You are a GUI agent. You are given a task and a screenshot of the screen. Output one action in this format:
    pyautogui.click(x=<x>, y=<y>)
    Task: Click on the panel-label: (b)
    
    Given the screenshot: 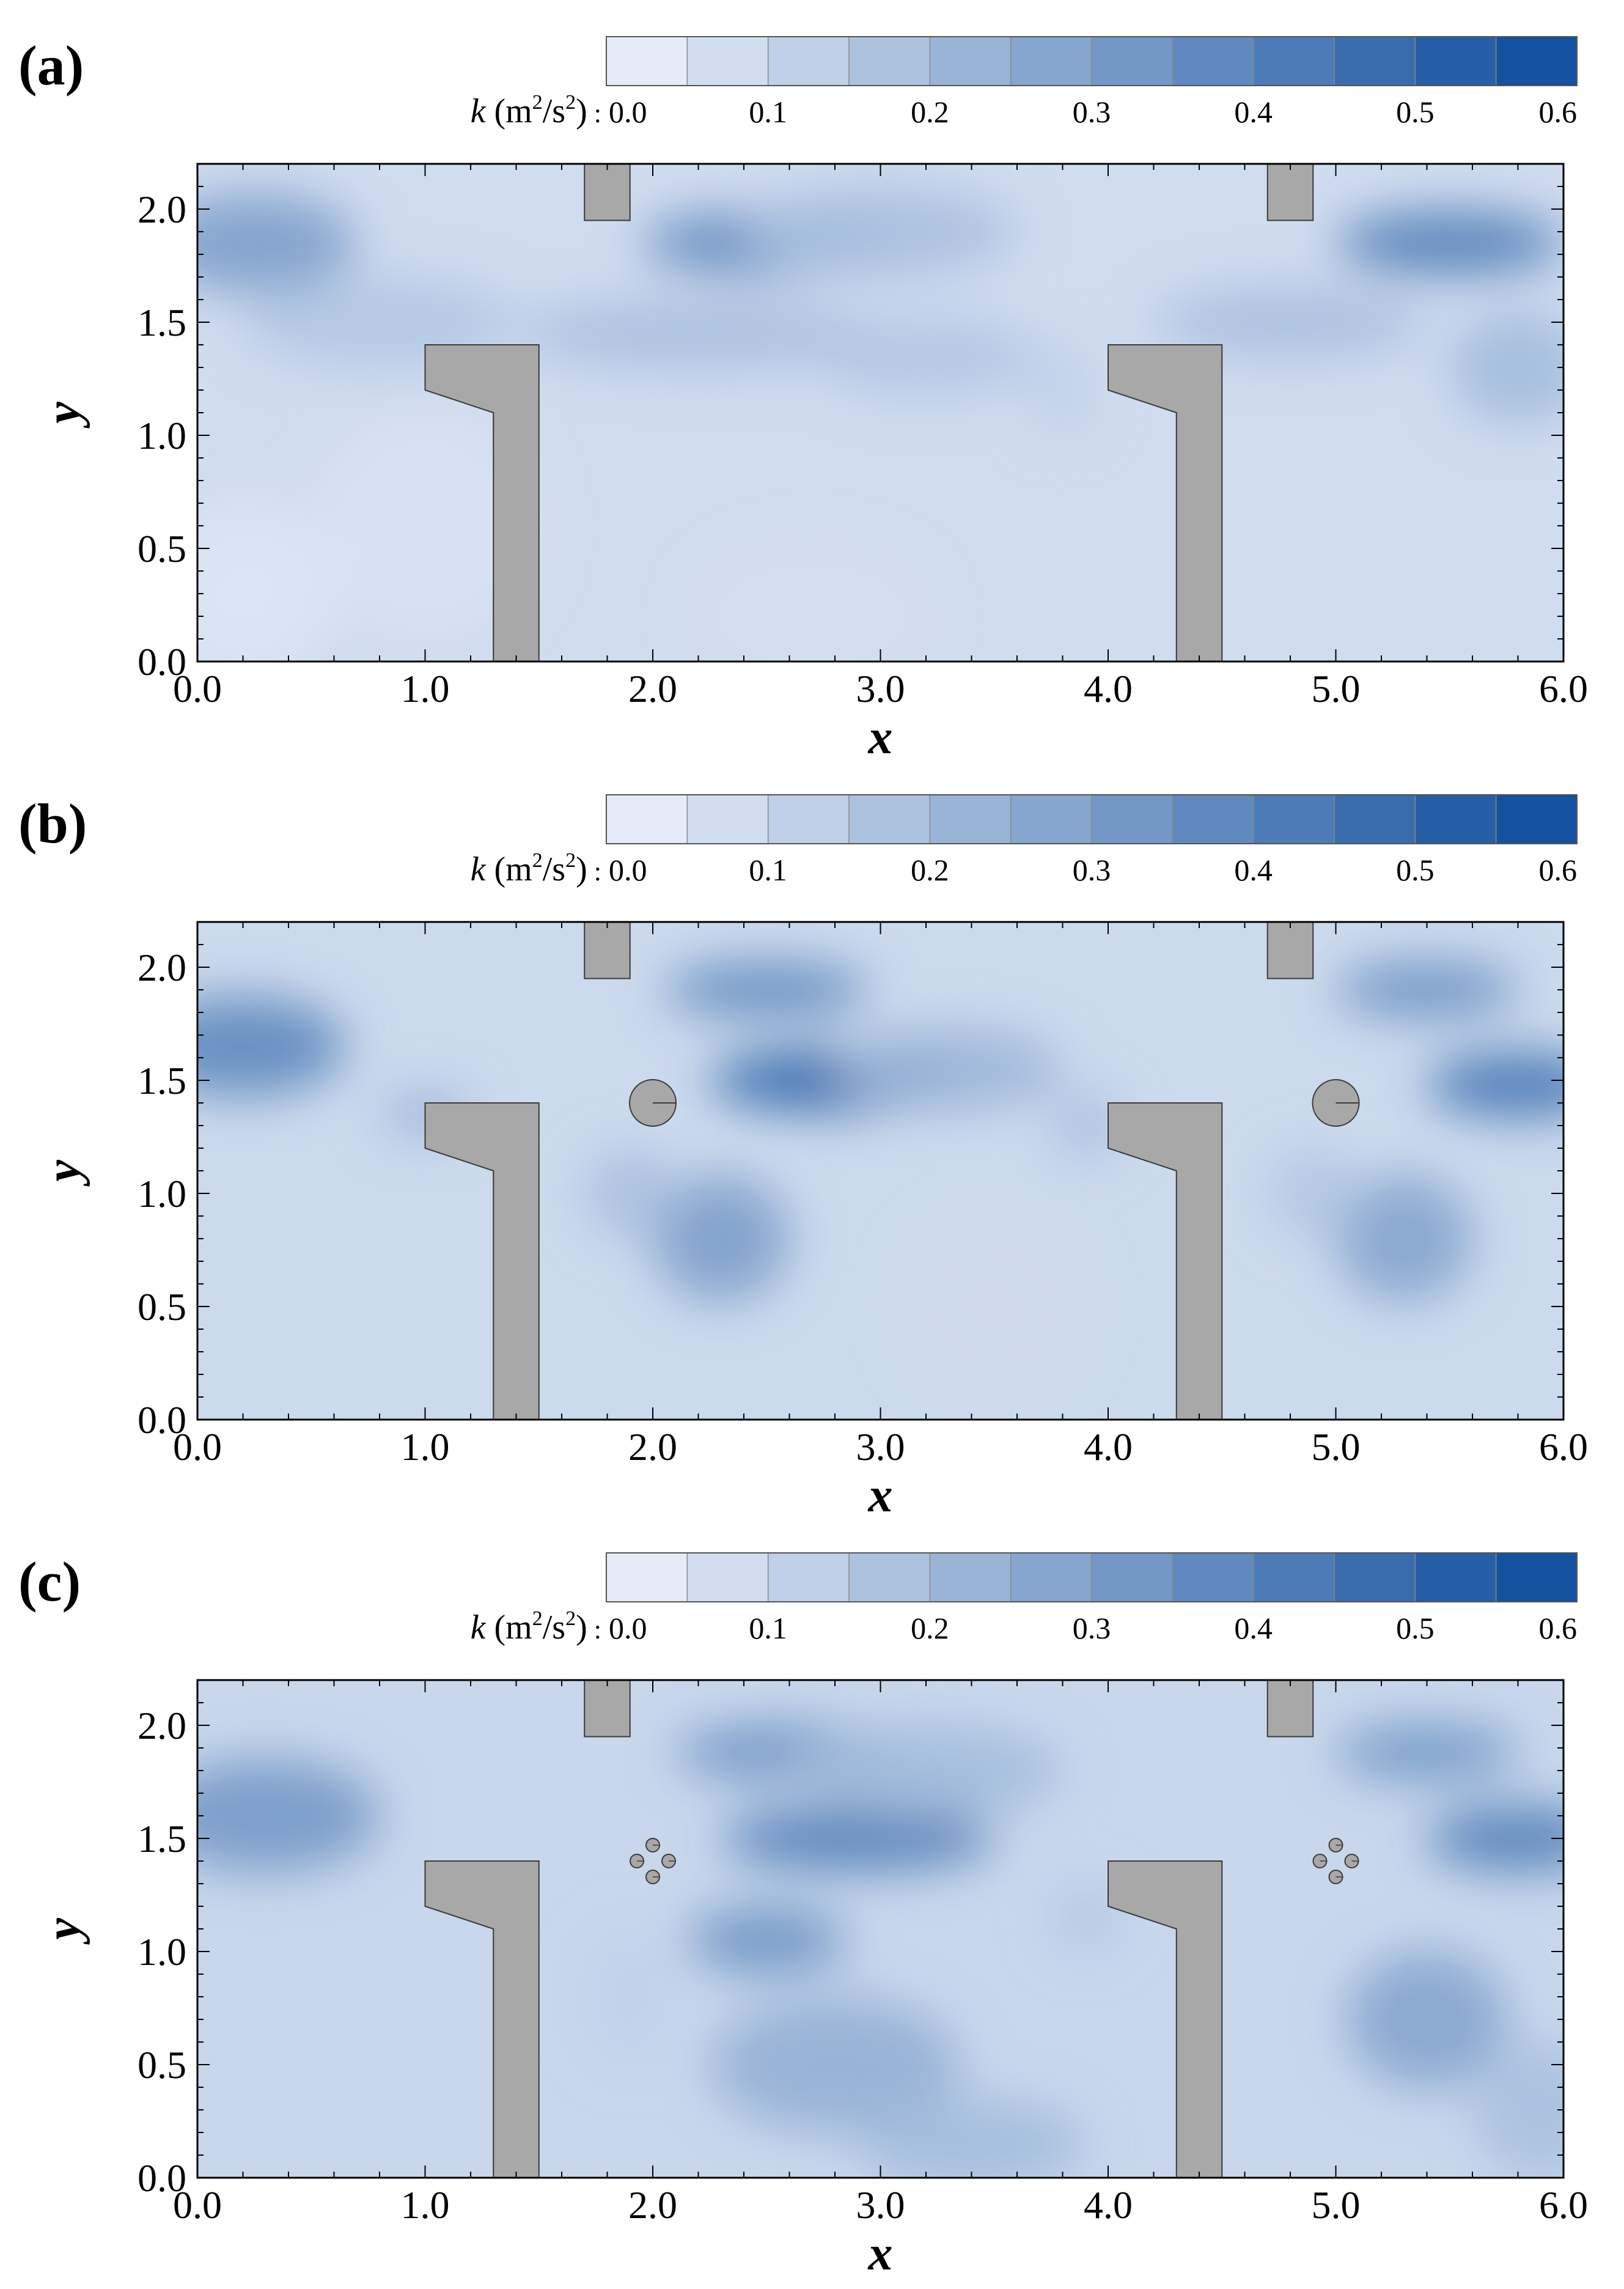 What is the action you would take?
    pyautogui.click(x=52, y=823)
    